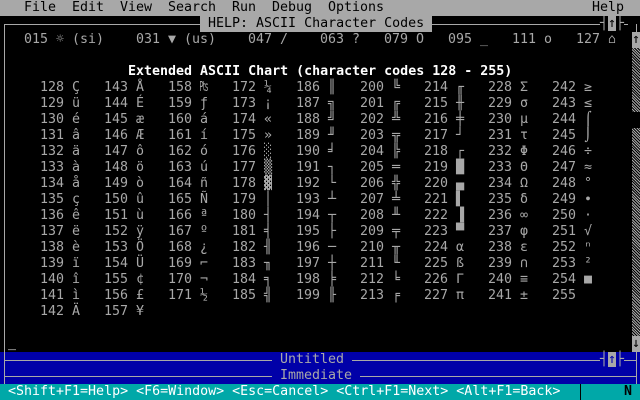 The image size is (640, 400). Describe the element at coordinates (76, 135) in the screenshot. I see `ascii-character: â` at that location.